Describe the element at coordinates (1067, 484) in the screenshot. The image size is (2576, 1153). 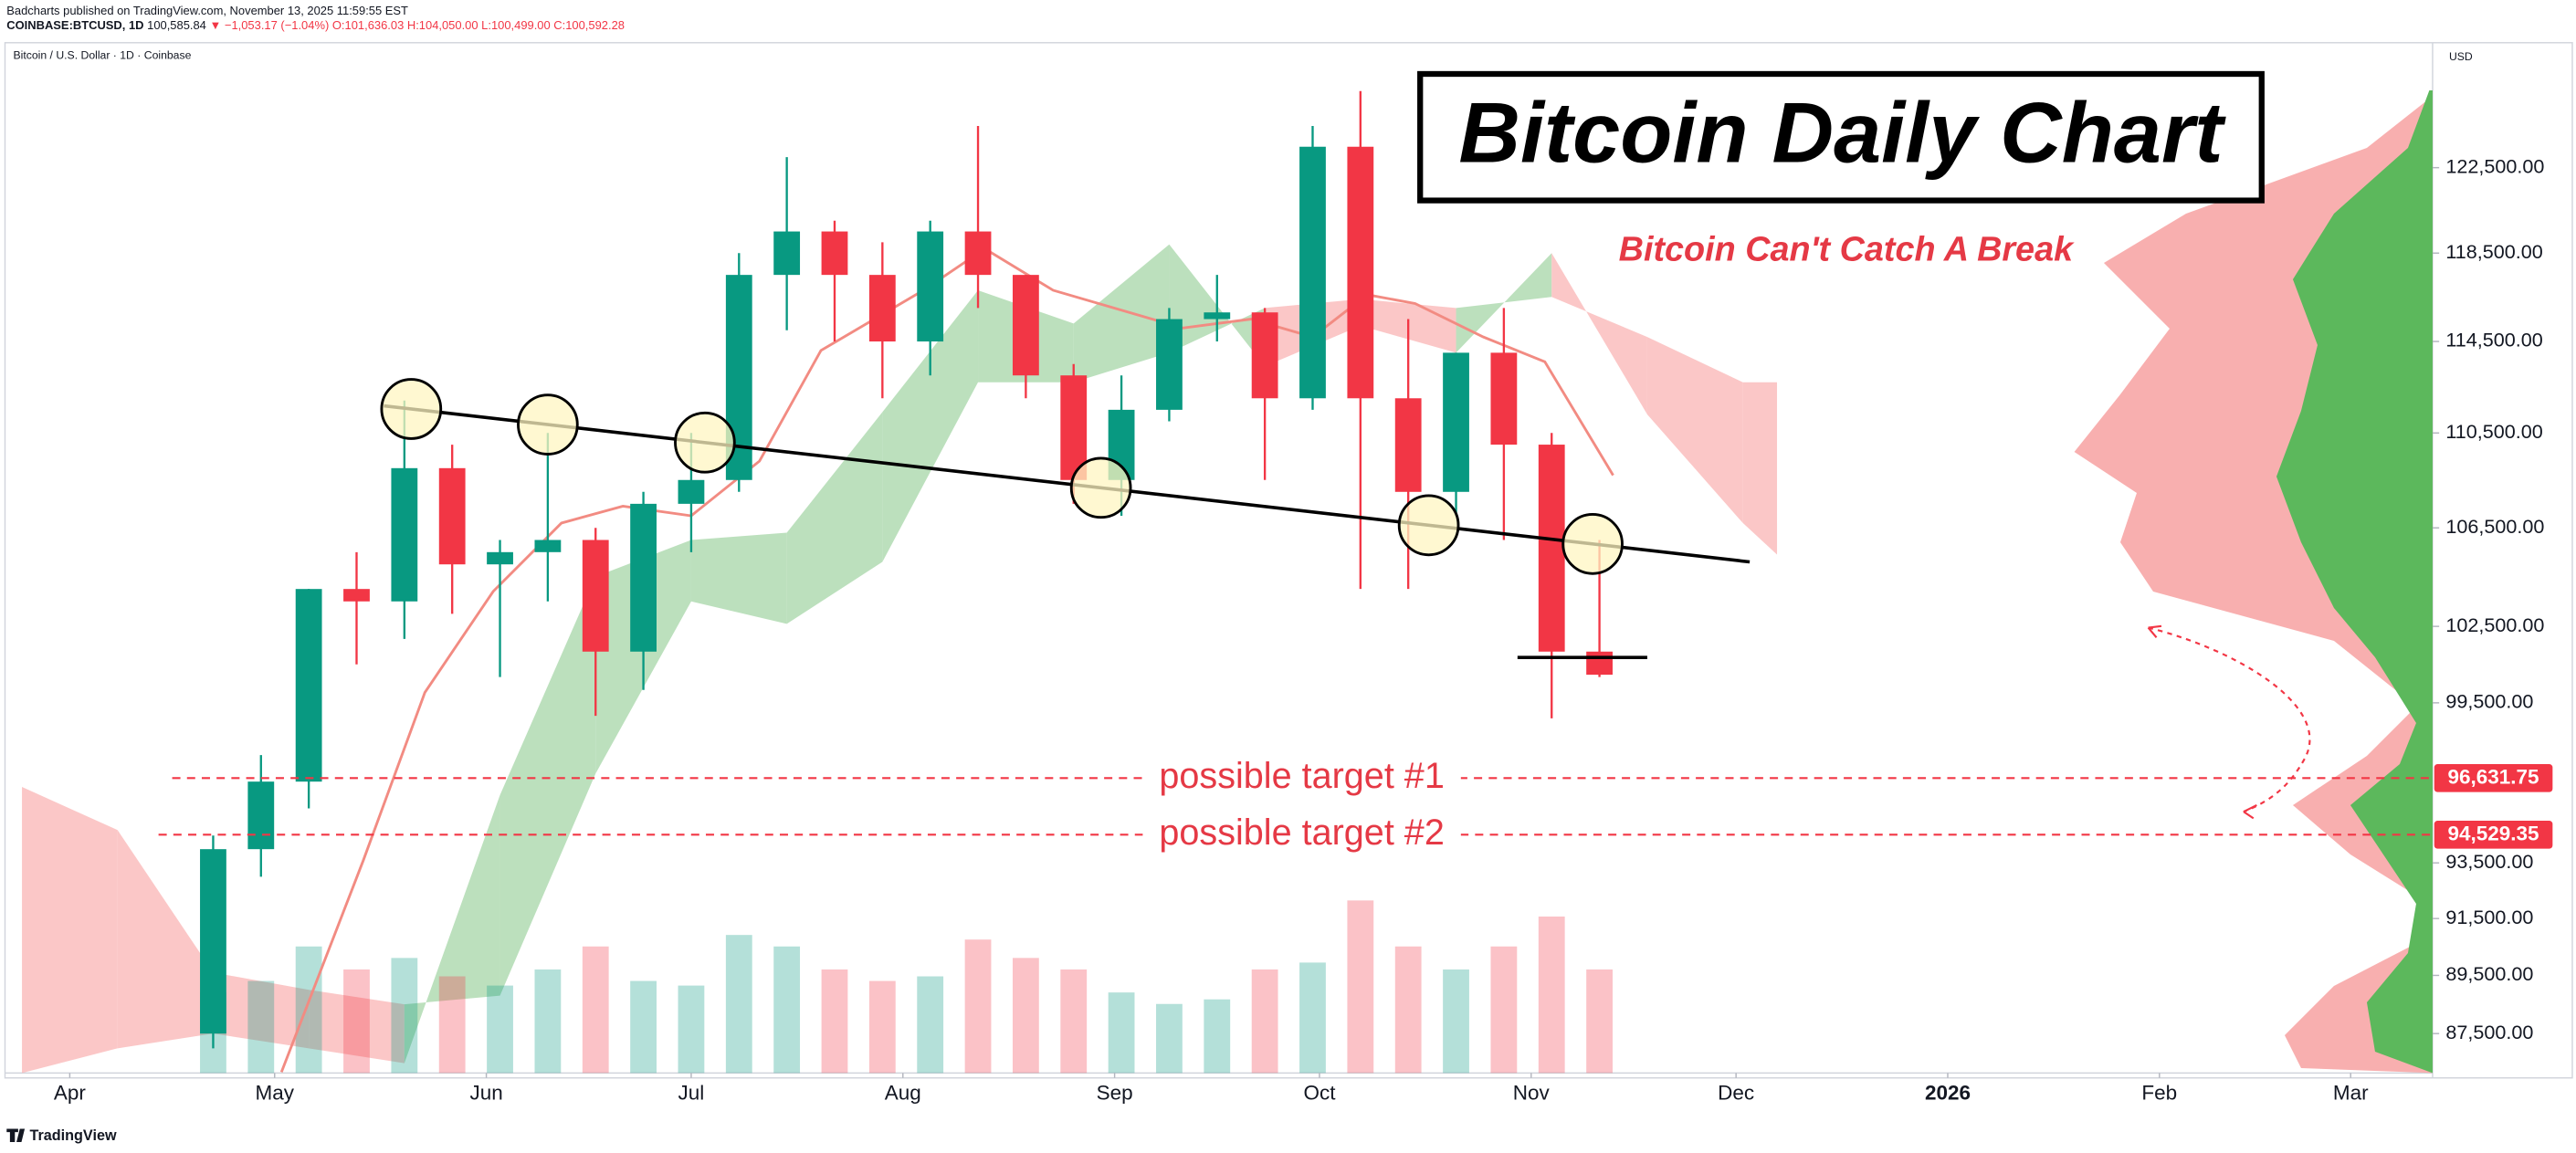
I see `trendline` at that location.